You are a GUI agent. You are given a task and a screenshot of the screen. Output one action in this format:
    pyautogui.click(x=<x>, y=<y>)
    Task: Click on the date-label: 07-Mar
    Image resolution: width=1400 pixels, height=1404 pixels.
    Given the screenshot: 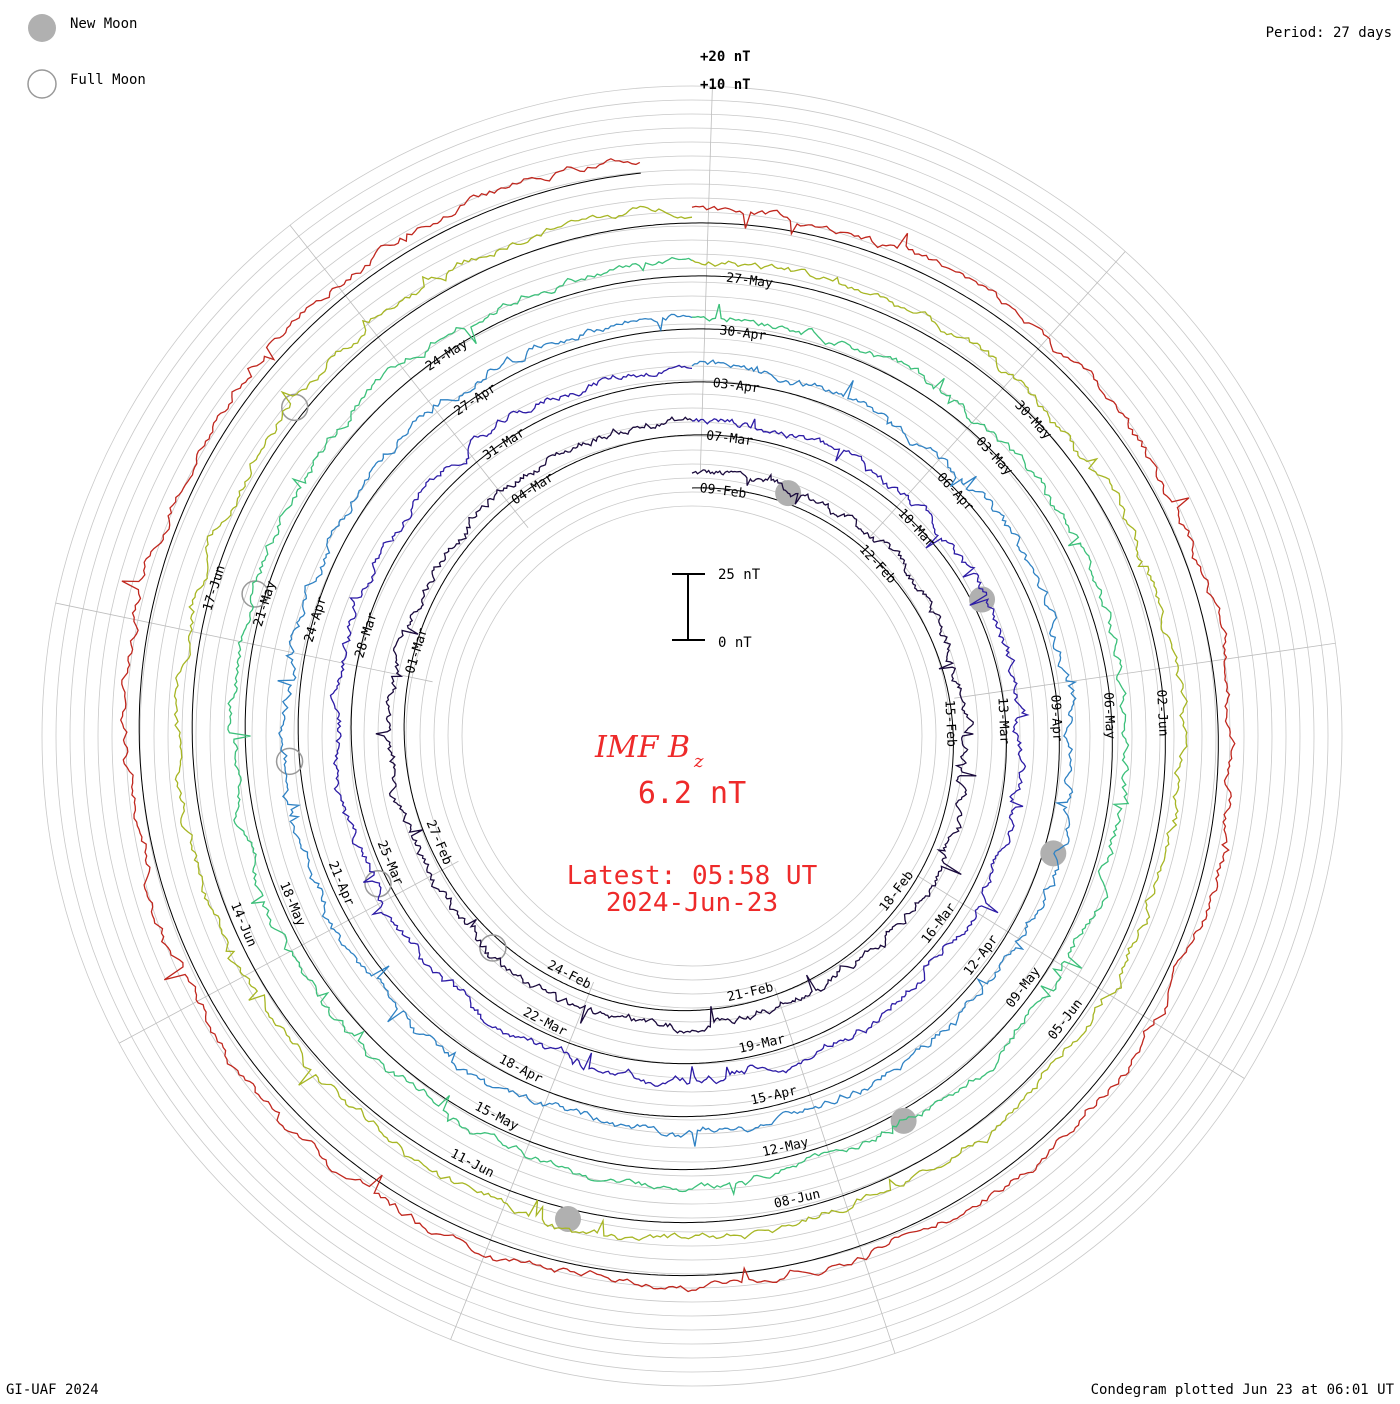 What is the action you would take?
    pyautogui.click(x=729, y=438)
    